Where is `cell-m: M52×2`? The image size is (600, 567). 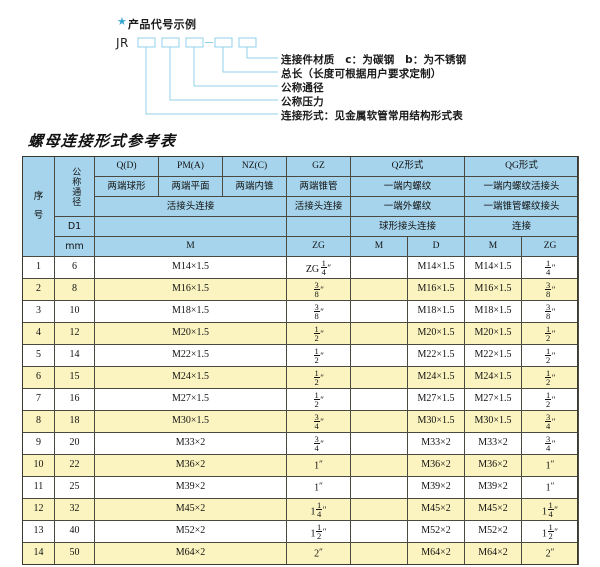 cell-m: M52×2 is located at coordinates (190, 531).